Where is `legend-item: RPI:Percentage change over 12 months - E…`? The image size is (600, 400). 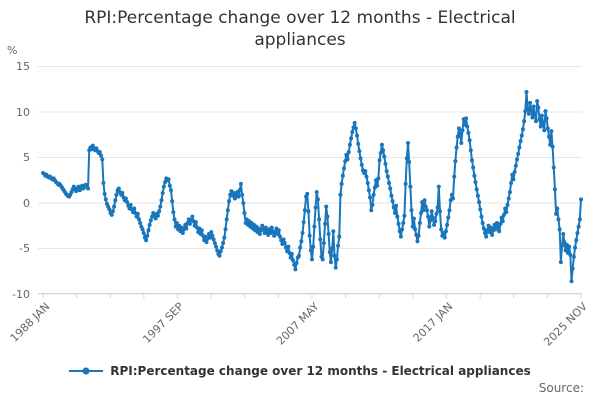 legend-item: RPI:Percentage change over 12 months - E… is located at coordinates (300, 371).